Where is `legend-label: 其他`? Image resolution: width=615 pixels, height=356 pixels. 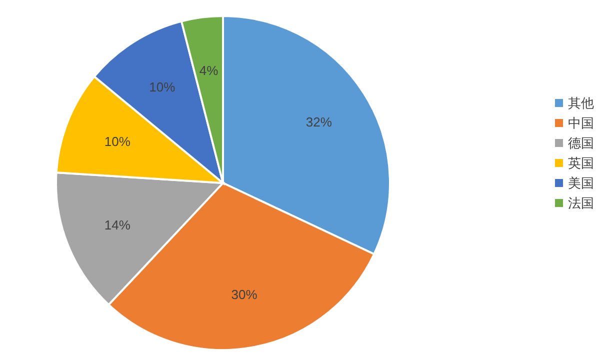 legend-label: 其他 is located at coordinates (581, 104).